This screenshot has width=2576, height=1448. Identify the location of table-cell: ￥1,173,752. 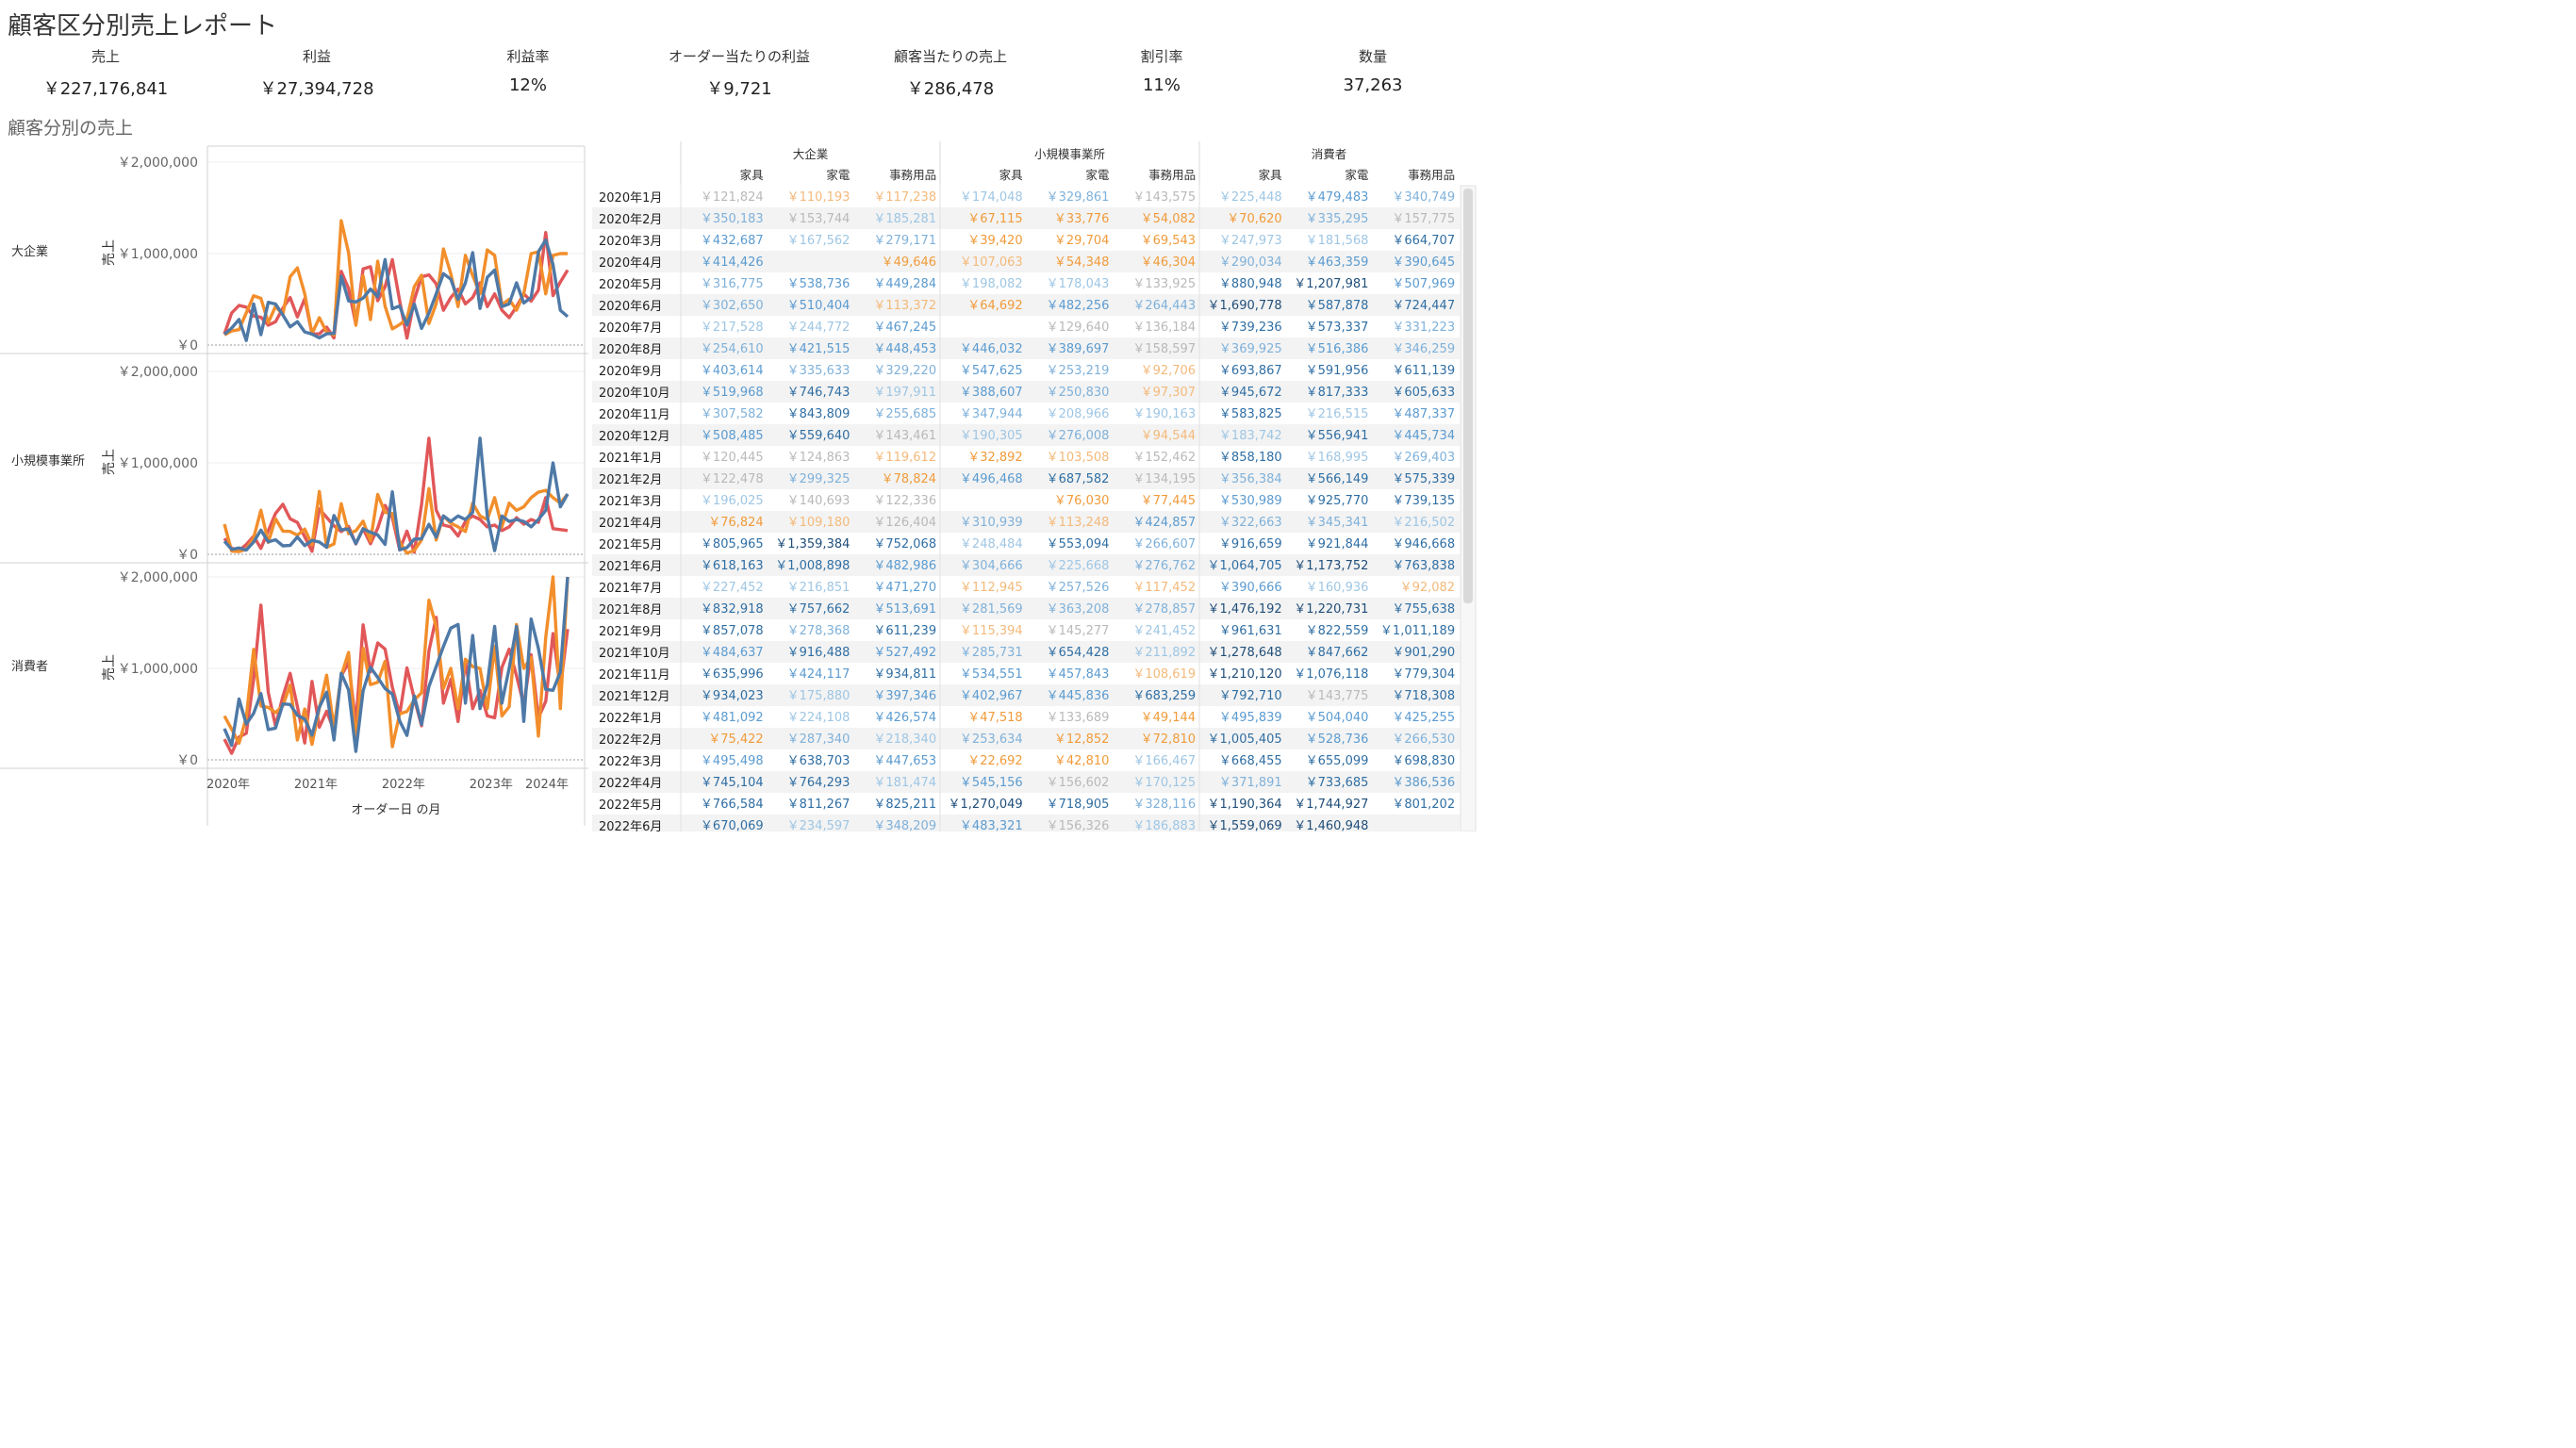
(1331, 566).